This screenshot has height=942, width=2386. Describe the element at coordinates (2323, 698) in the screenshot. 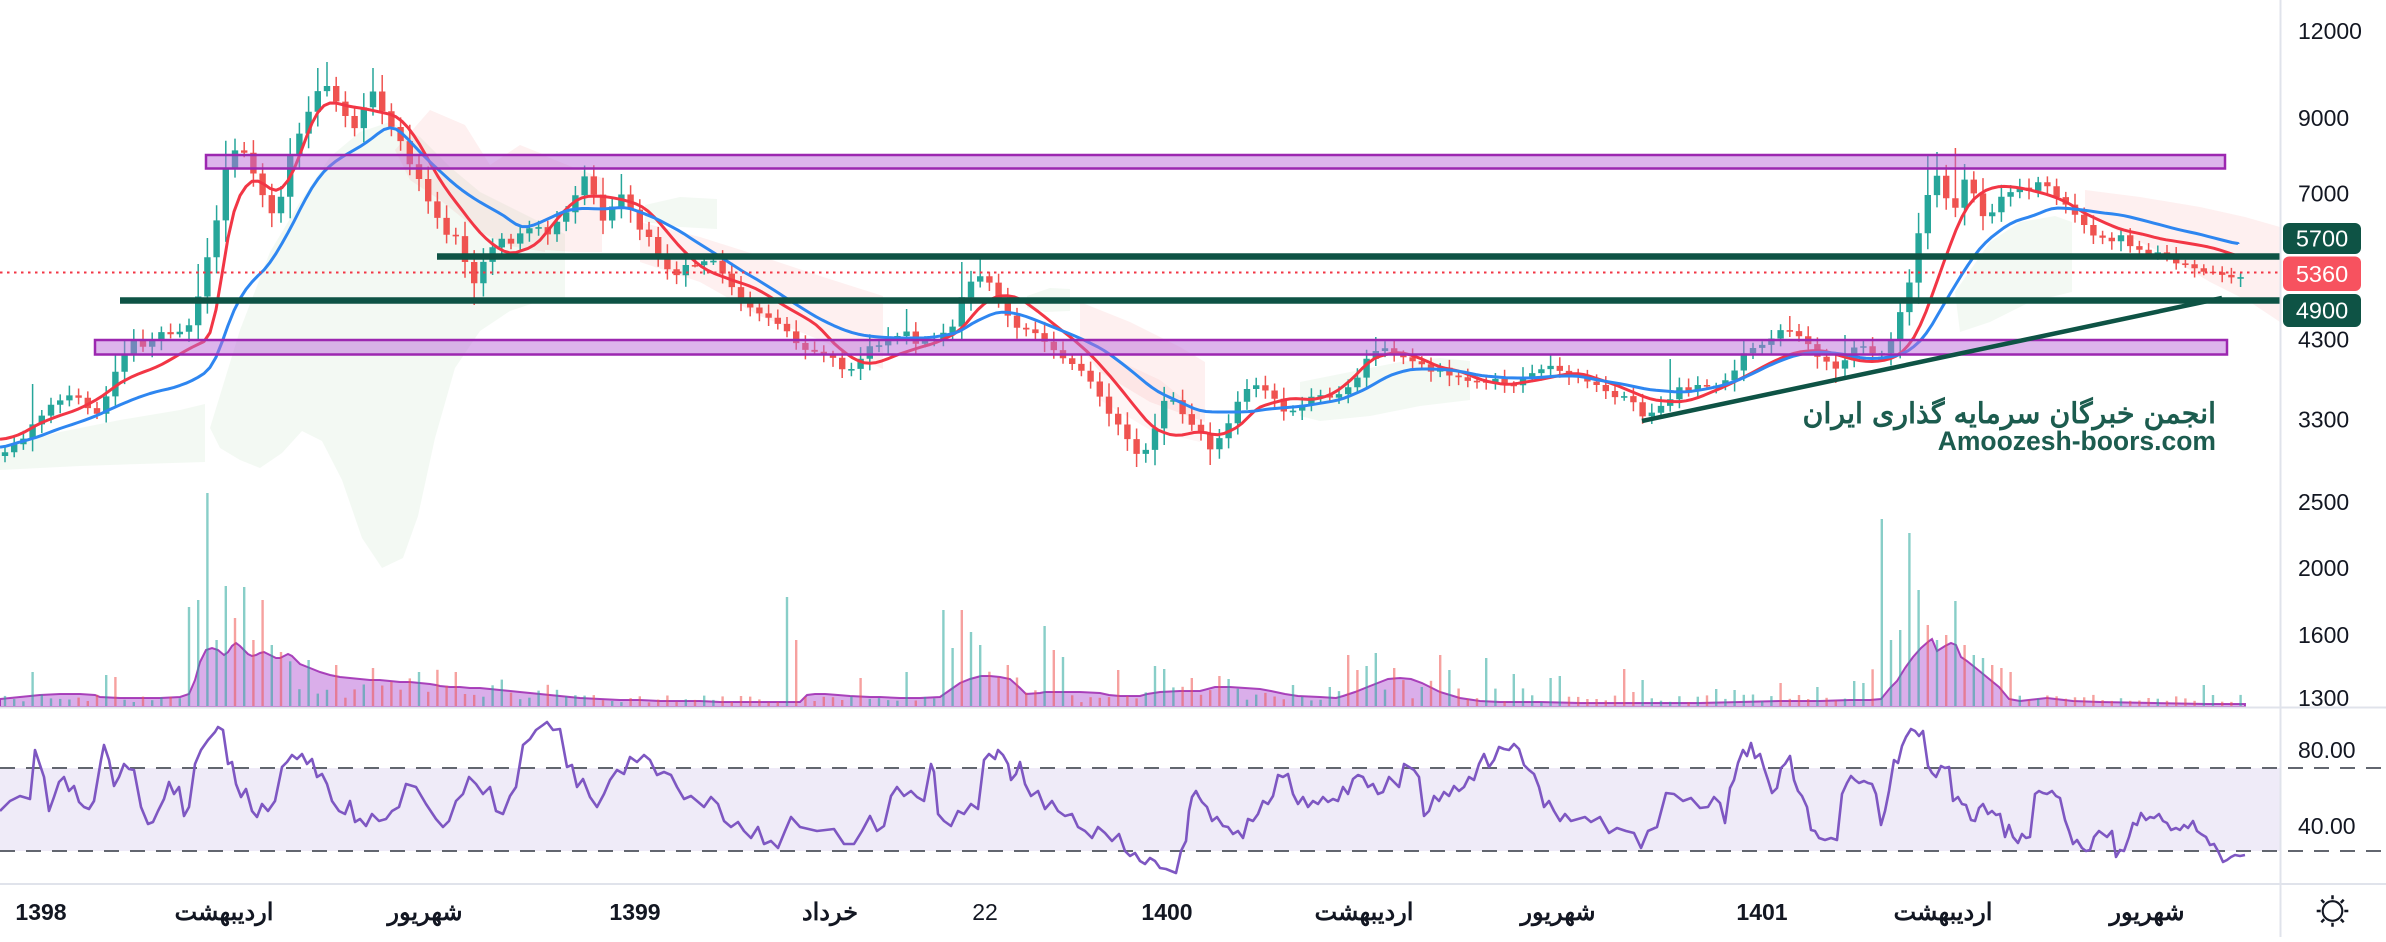

I see `svg-text: 1300` at that location.